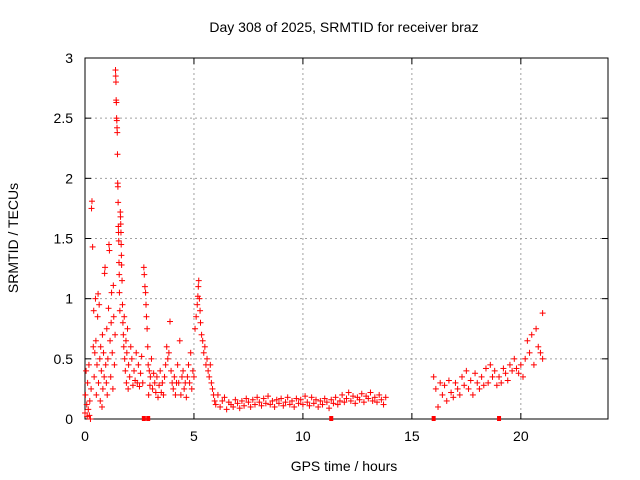  What do you see at coordinates (303, 436) in the screenshot?
I see `x-tick-label: 10` at bounding box center [303, 436].